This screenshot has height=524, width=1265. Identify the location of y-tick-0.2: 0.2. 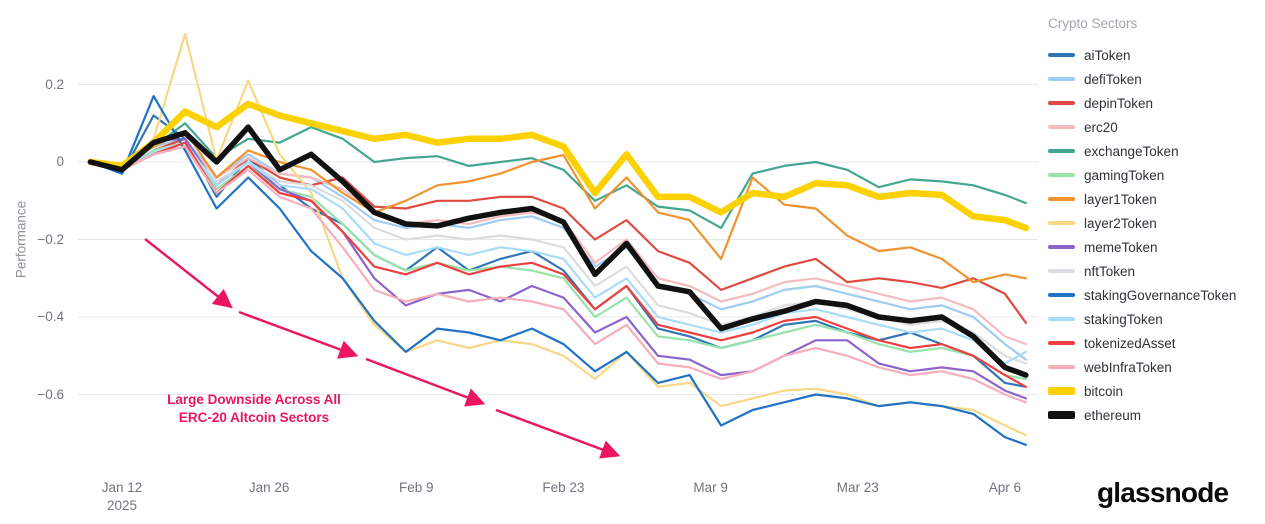
(54, 84).